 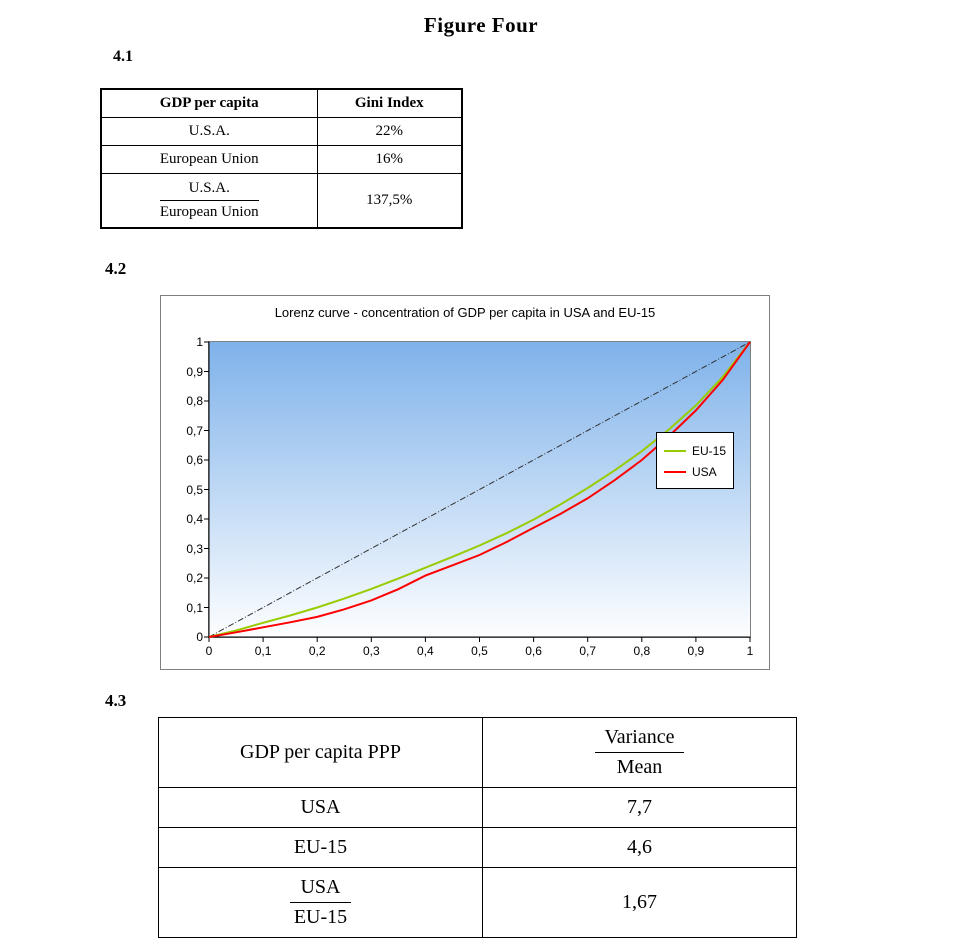 I want to click on legend-item-usa: USA, so click(x=698, y=471).